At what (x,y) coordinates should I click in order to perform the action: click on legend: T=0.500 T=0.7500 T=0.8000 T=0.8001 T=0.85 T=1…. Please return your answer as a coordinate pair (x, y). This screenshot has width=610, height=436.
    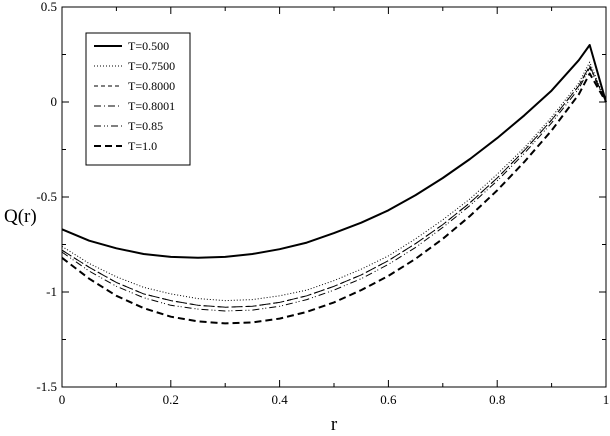
    Looking at the image, I should click on (138, 99).